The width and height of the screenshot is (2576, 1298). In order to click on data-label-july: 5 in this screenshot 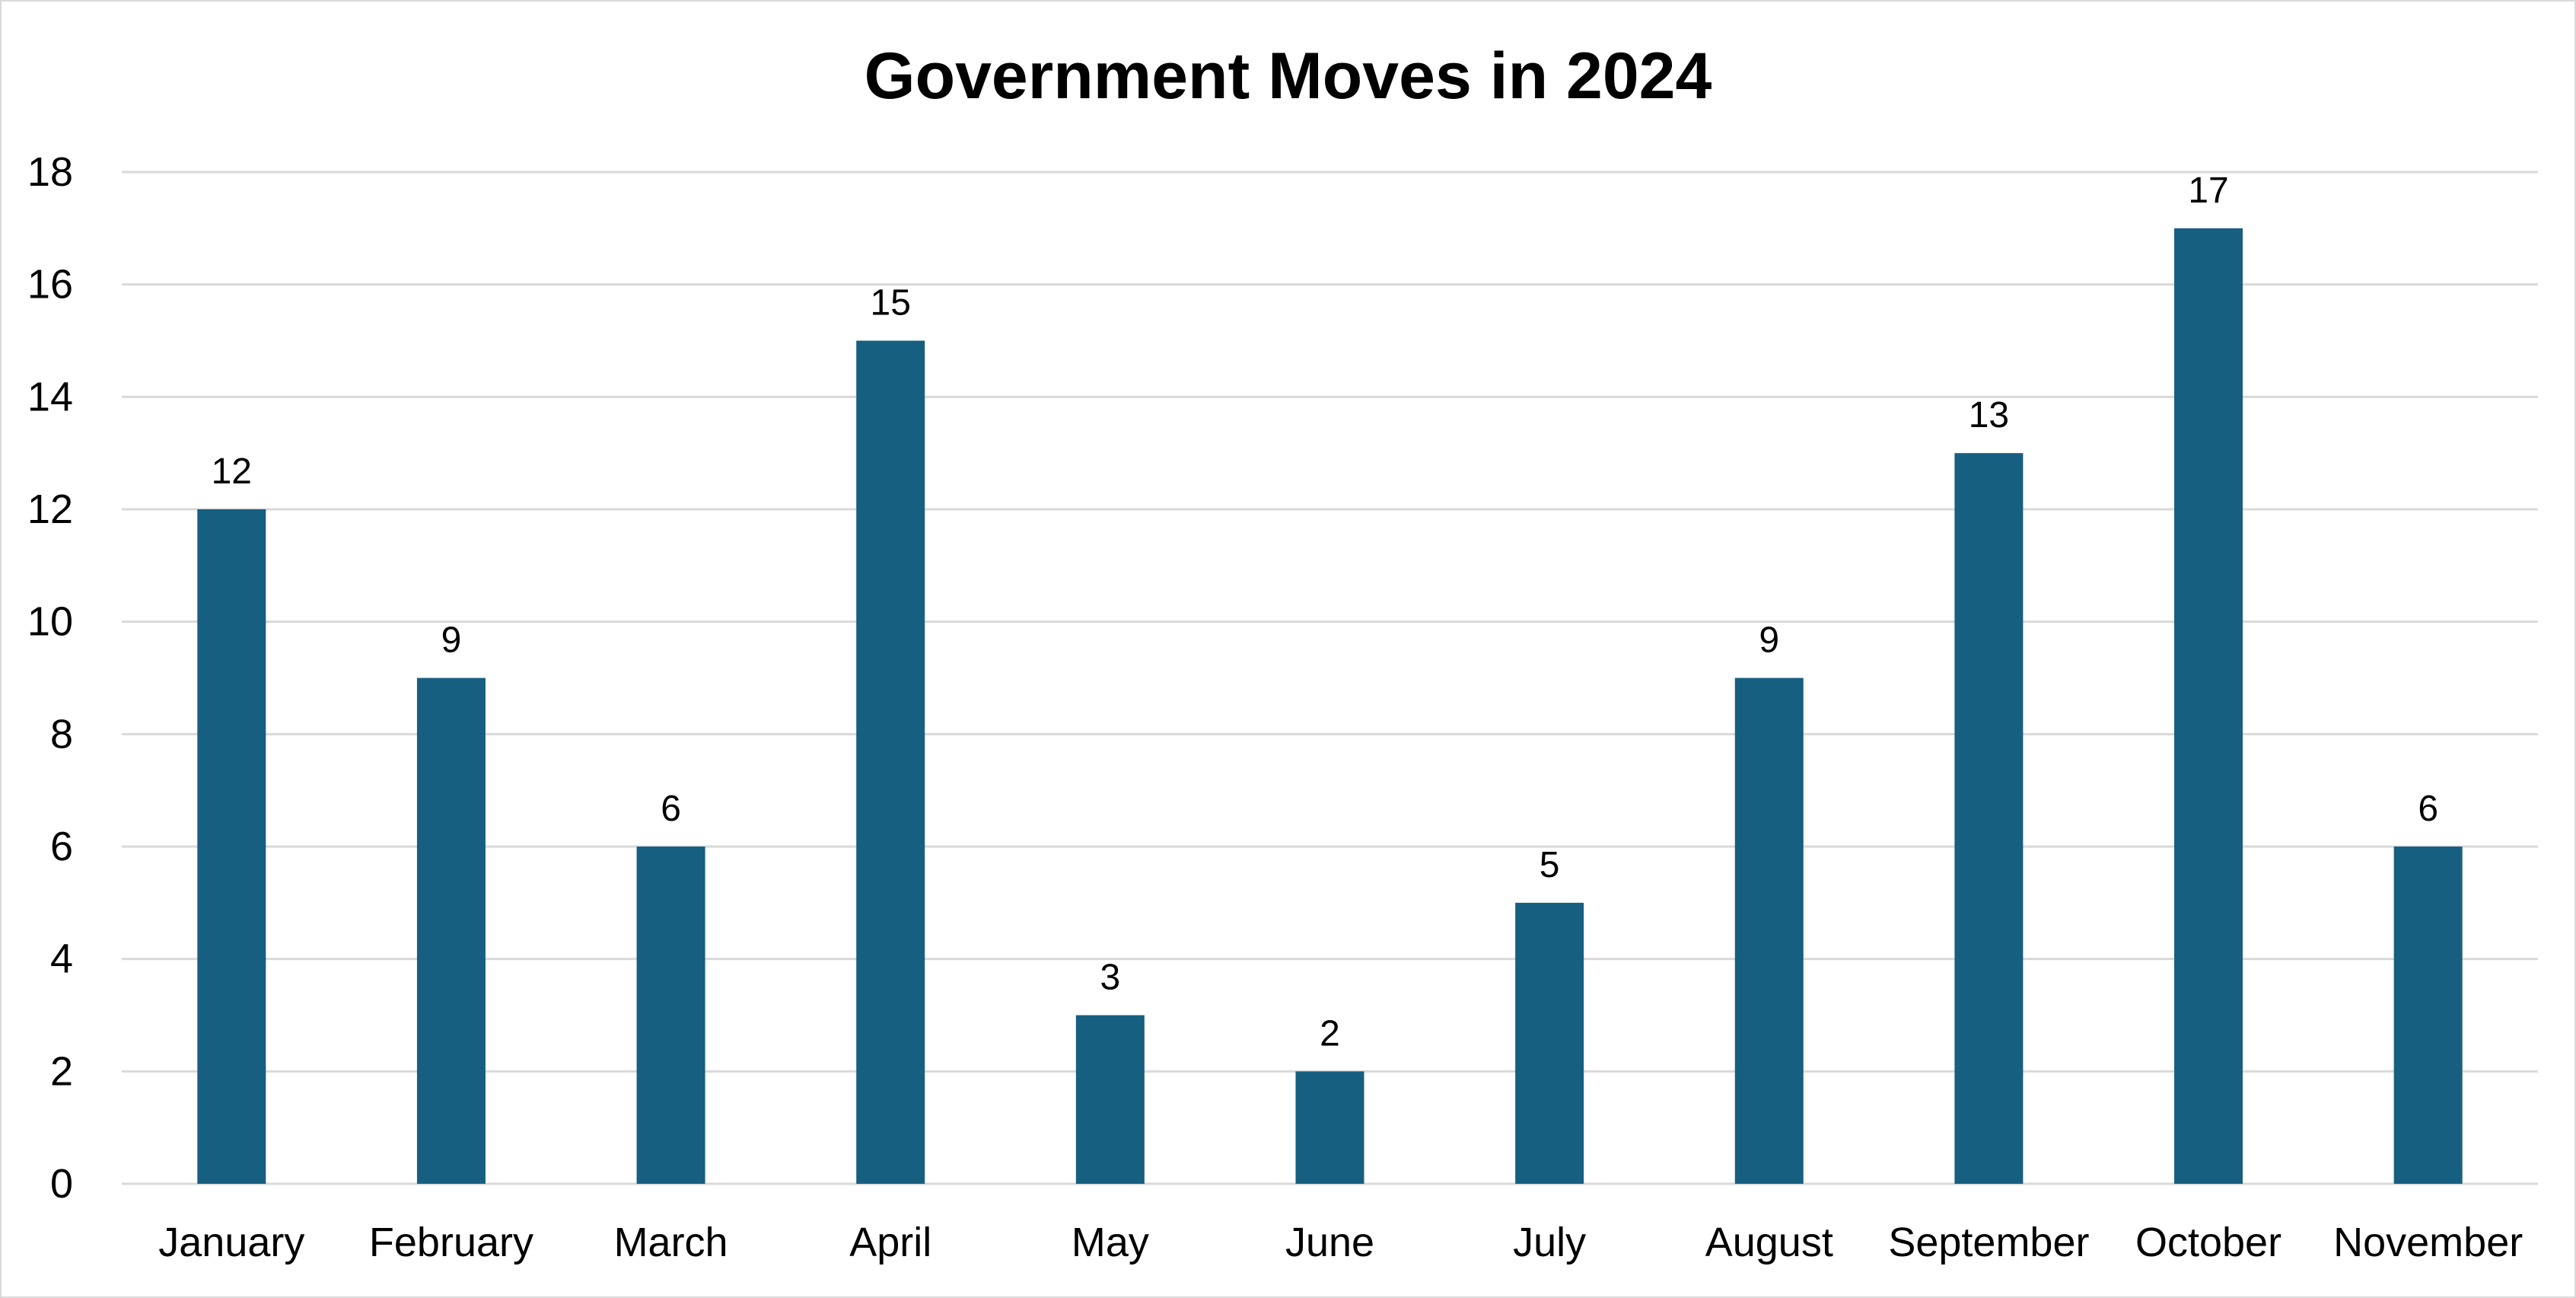, I will do `click(1550, 865)`.